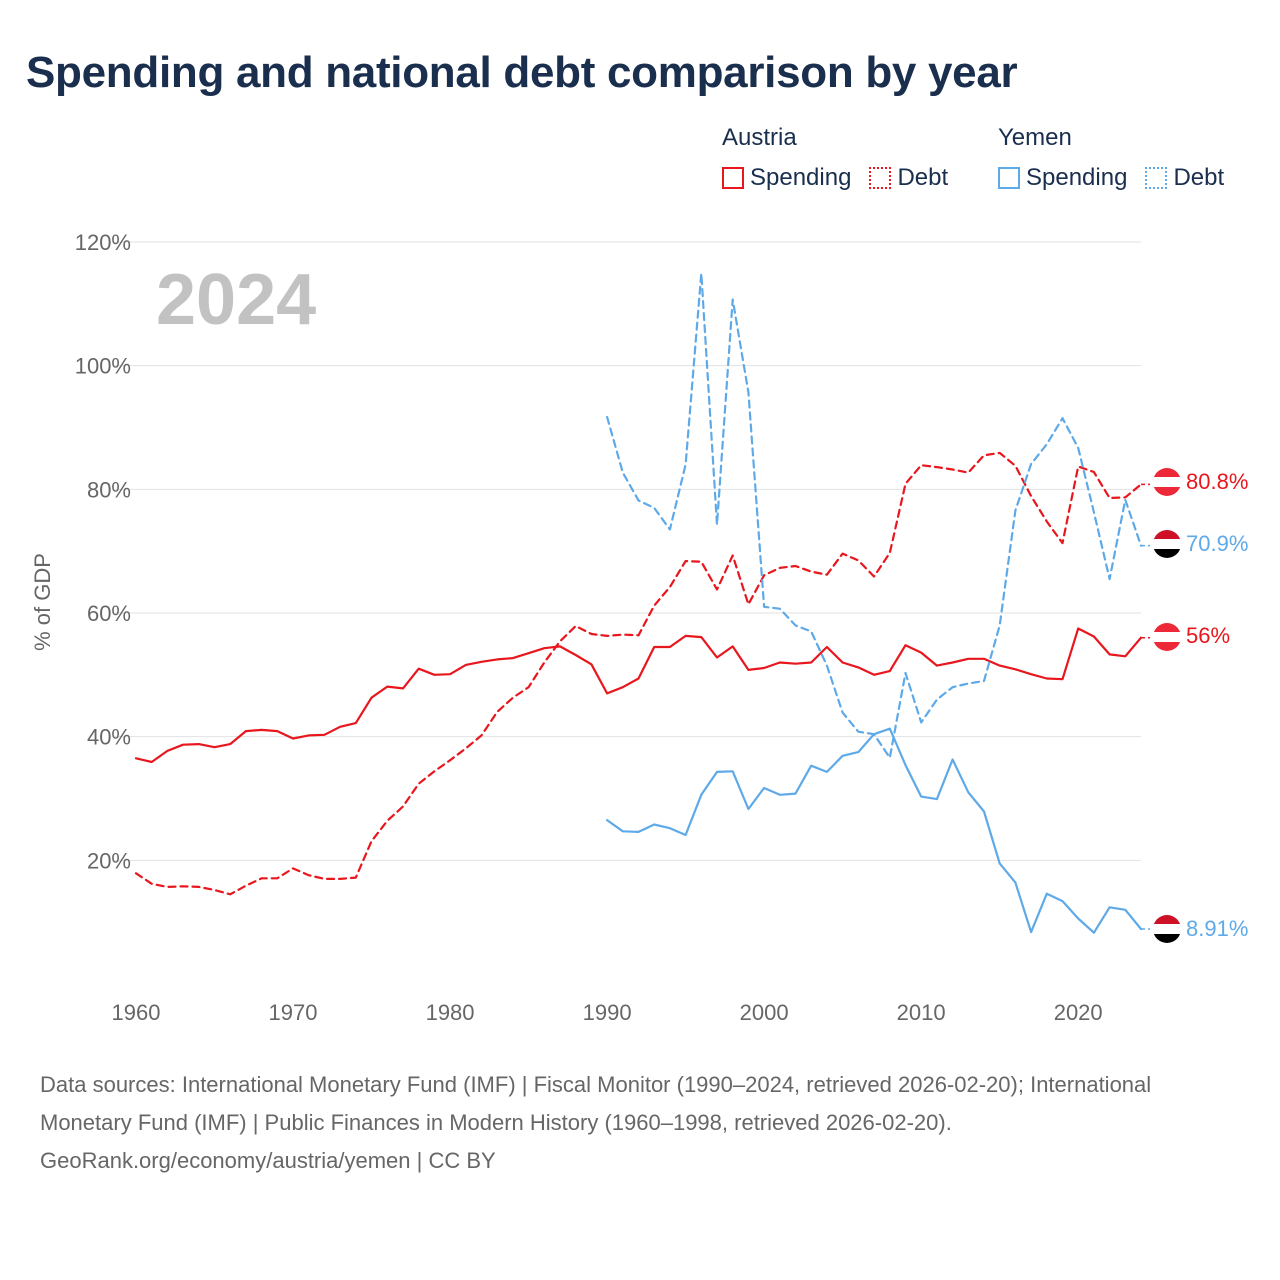 This screenshot has height=1280, width=1280. What do you see at coordinates (109, 489) in the screenshot?
I see `y-tick-label: 80%` at bounding box center [109, 489].